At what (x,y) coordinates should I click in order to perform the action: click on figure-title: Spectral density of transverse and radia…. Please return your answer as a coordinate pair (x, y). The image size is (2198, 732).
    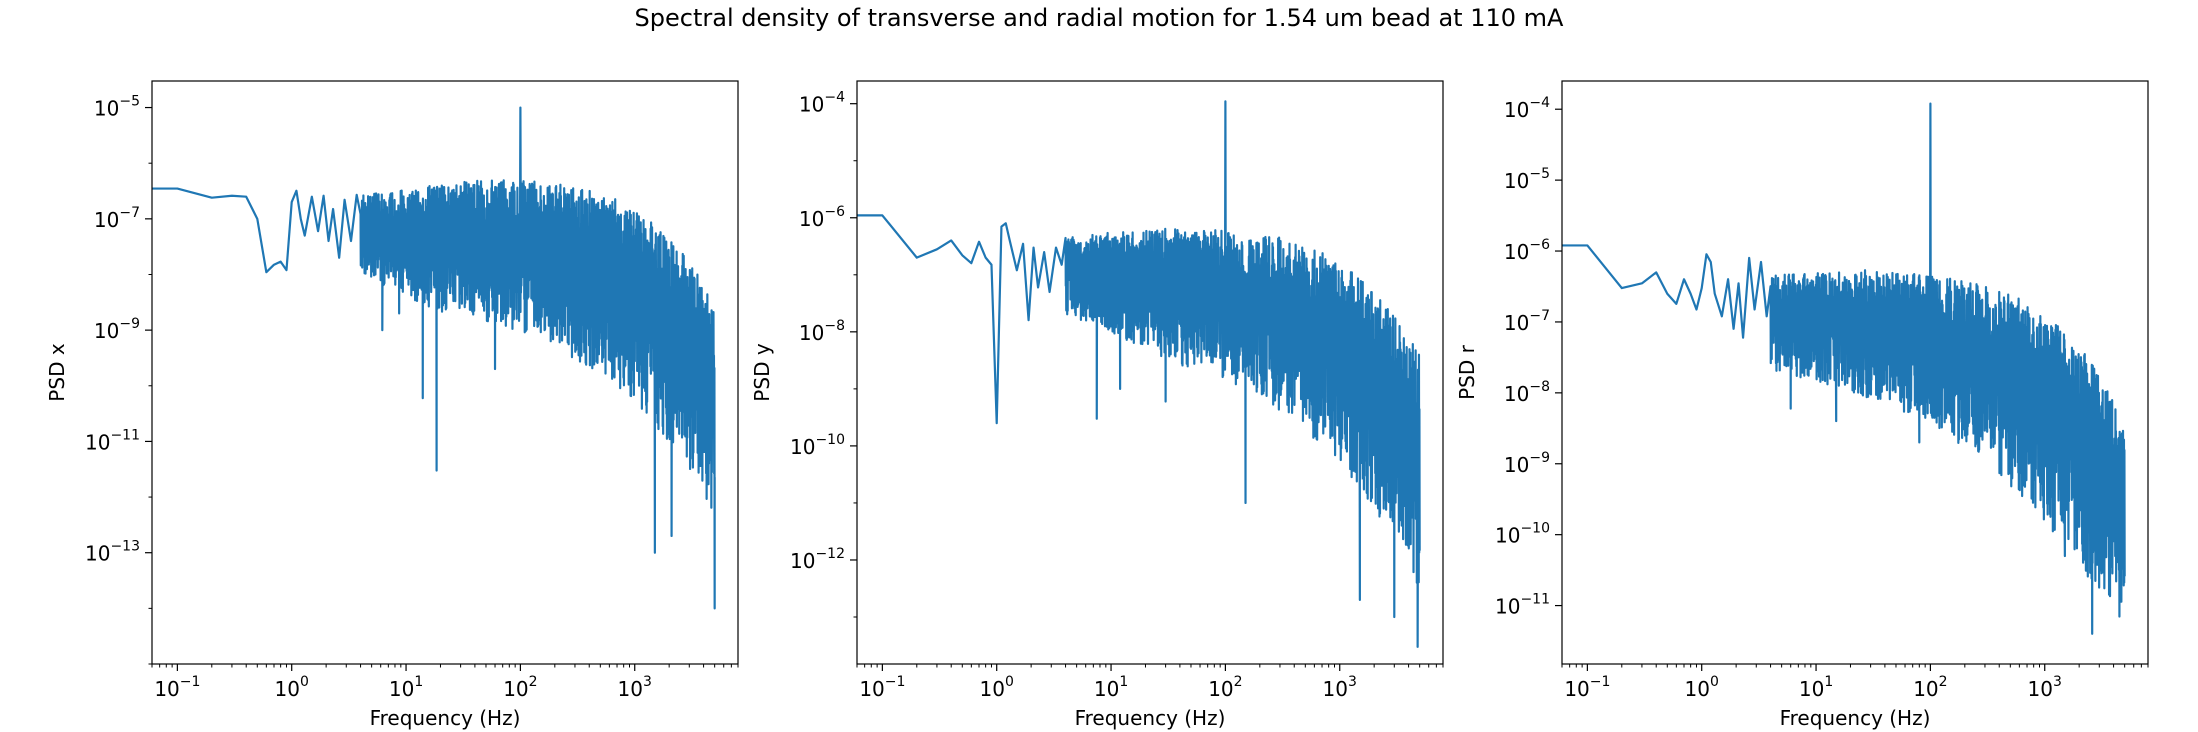
    Looking at the image, I should click on (1100, 18).